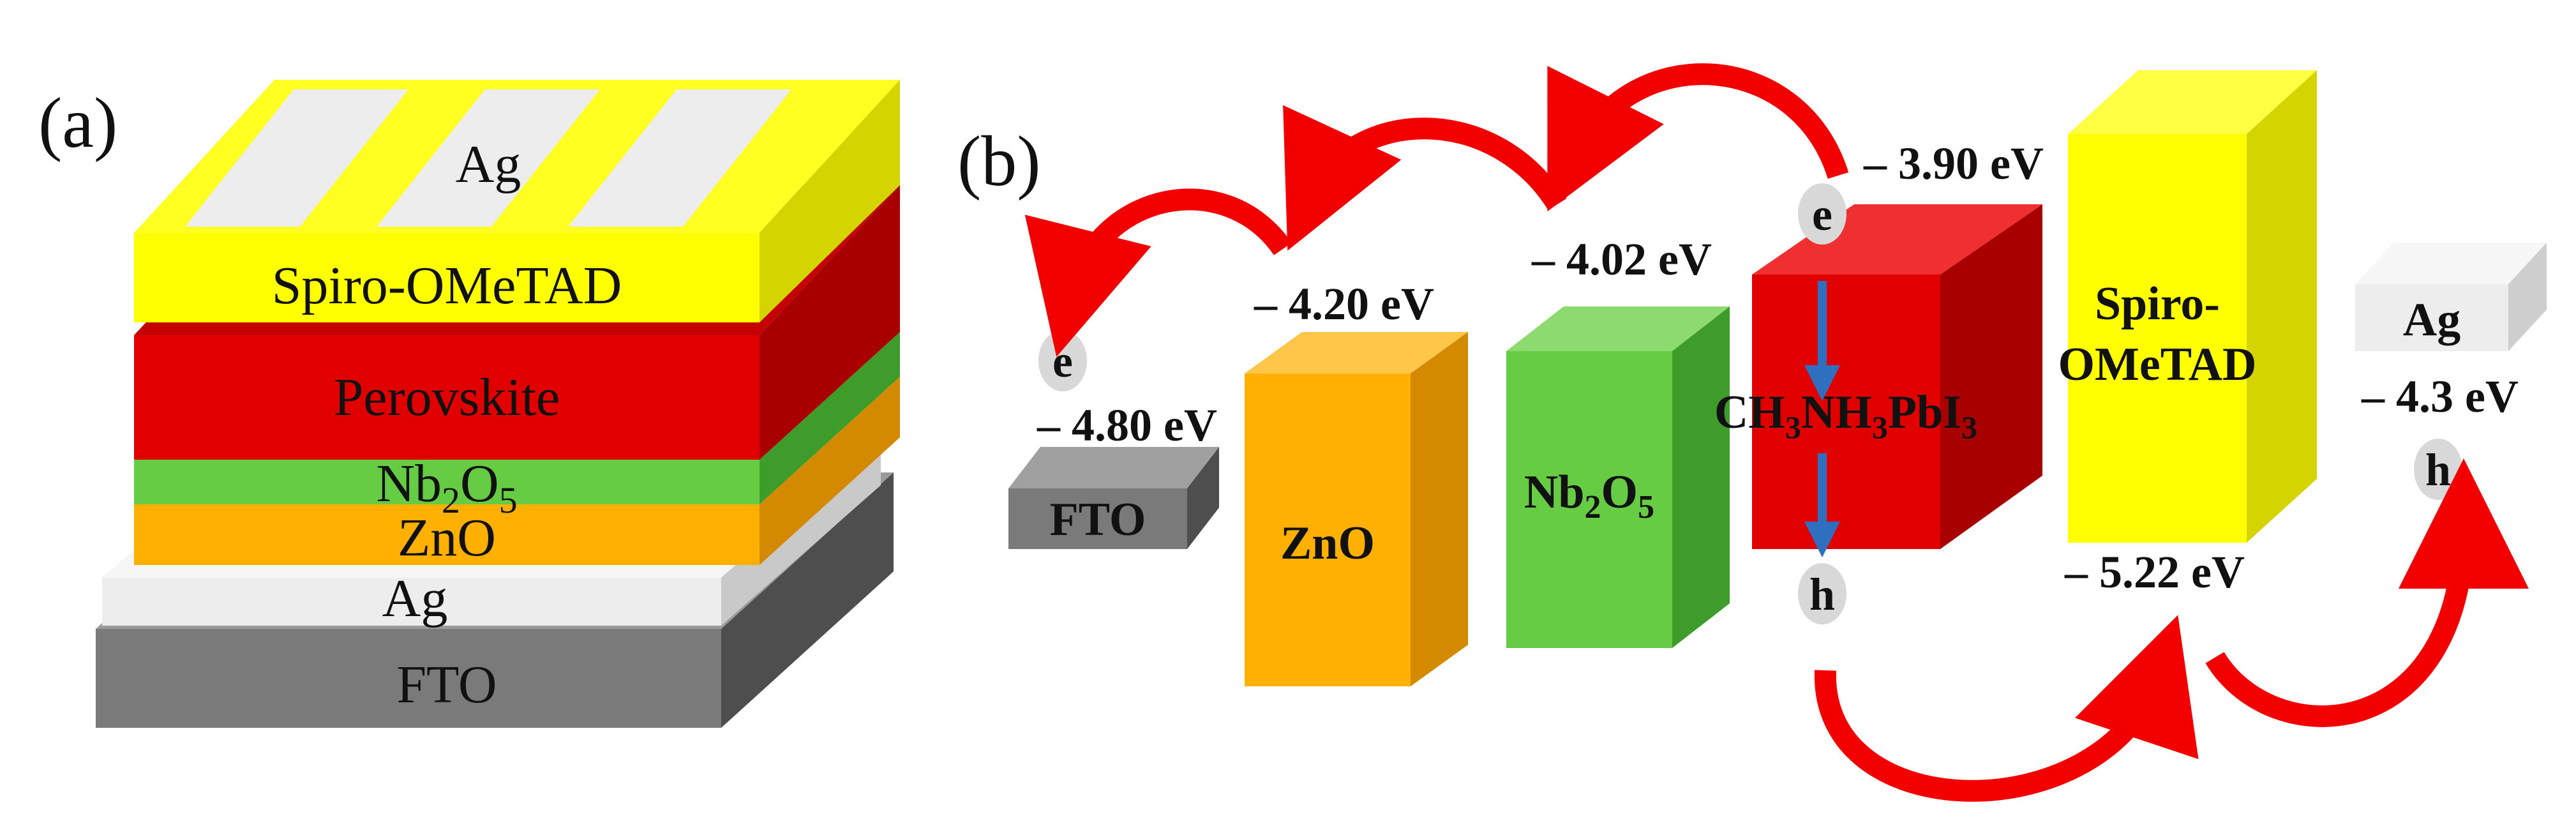 This screenshot has height=837, width=2576. What do you see at coordinates (1698, 137) in the screenshot?
I see `arrow-perovskite-to-nb2o5` at bounding box center [1698, 137].